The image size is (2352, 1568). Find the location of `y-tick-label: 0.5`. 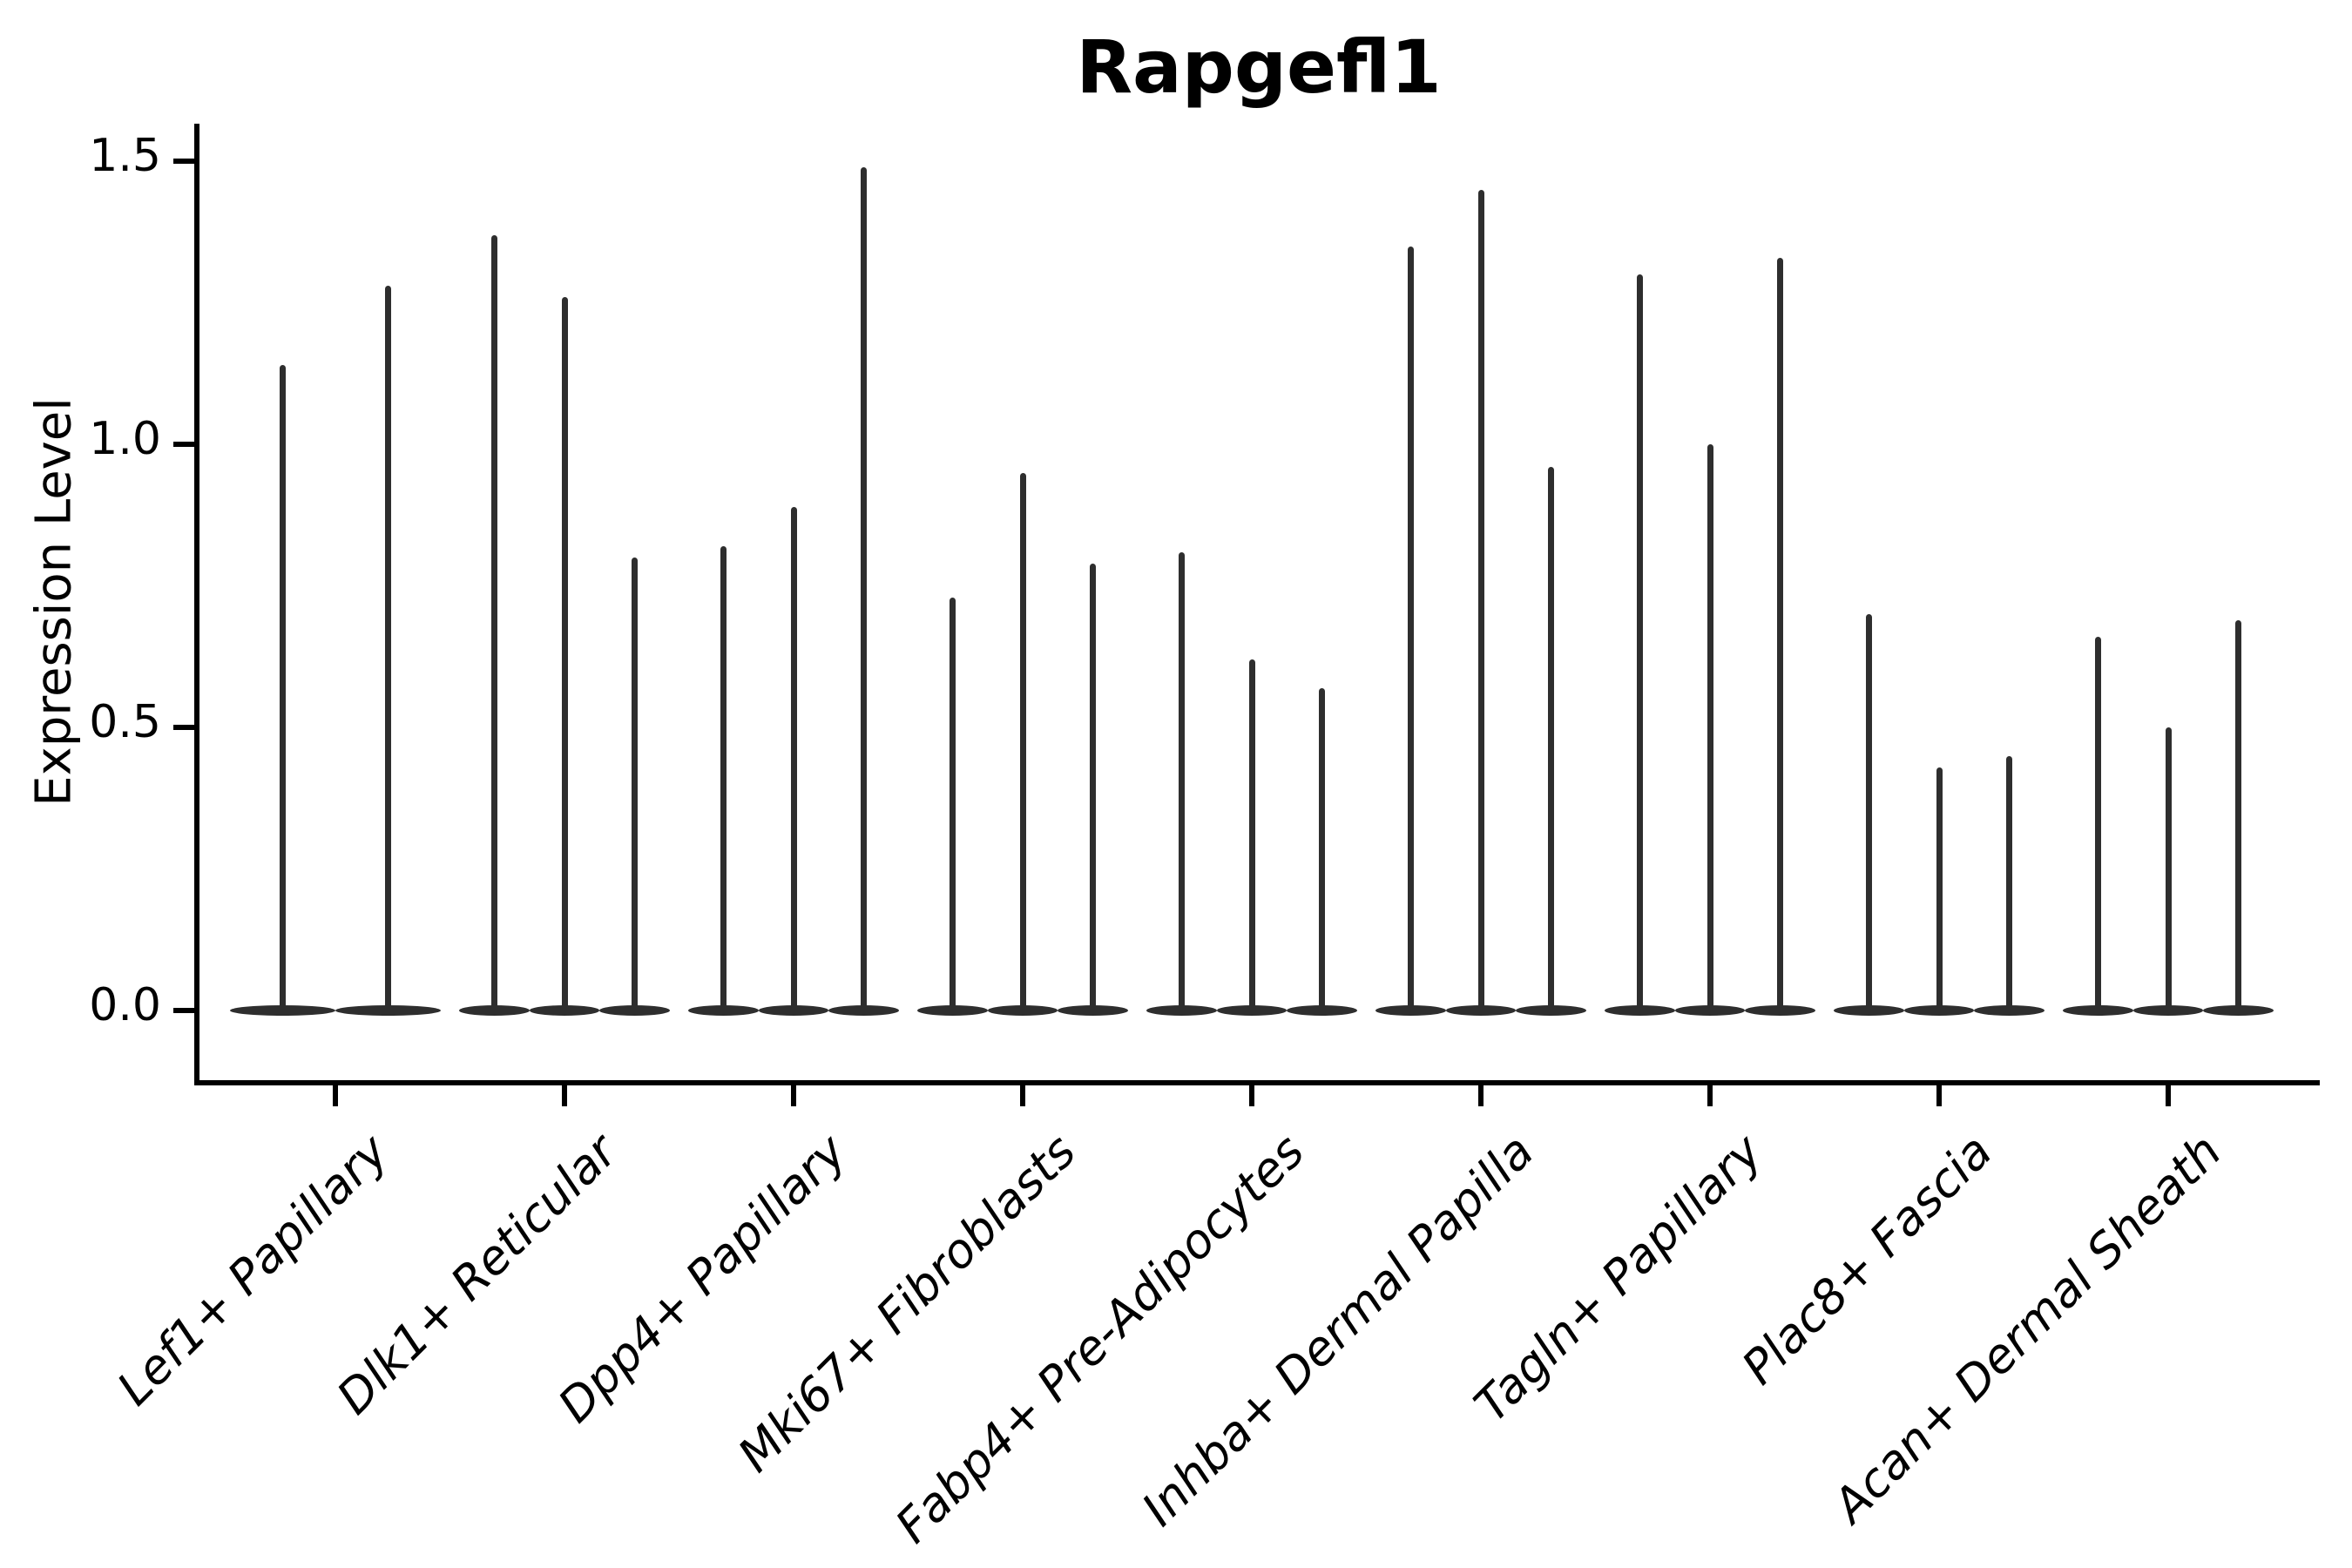

y-tick-label: 0.5 is located at coordinates (125, 722).